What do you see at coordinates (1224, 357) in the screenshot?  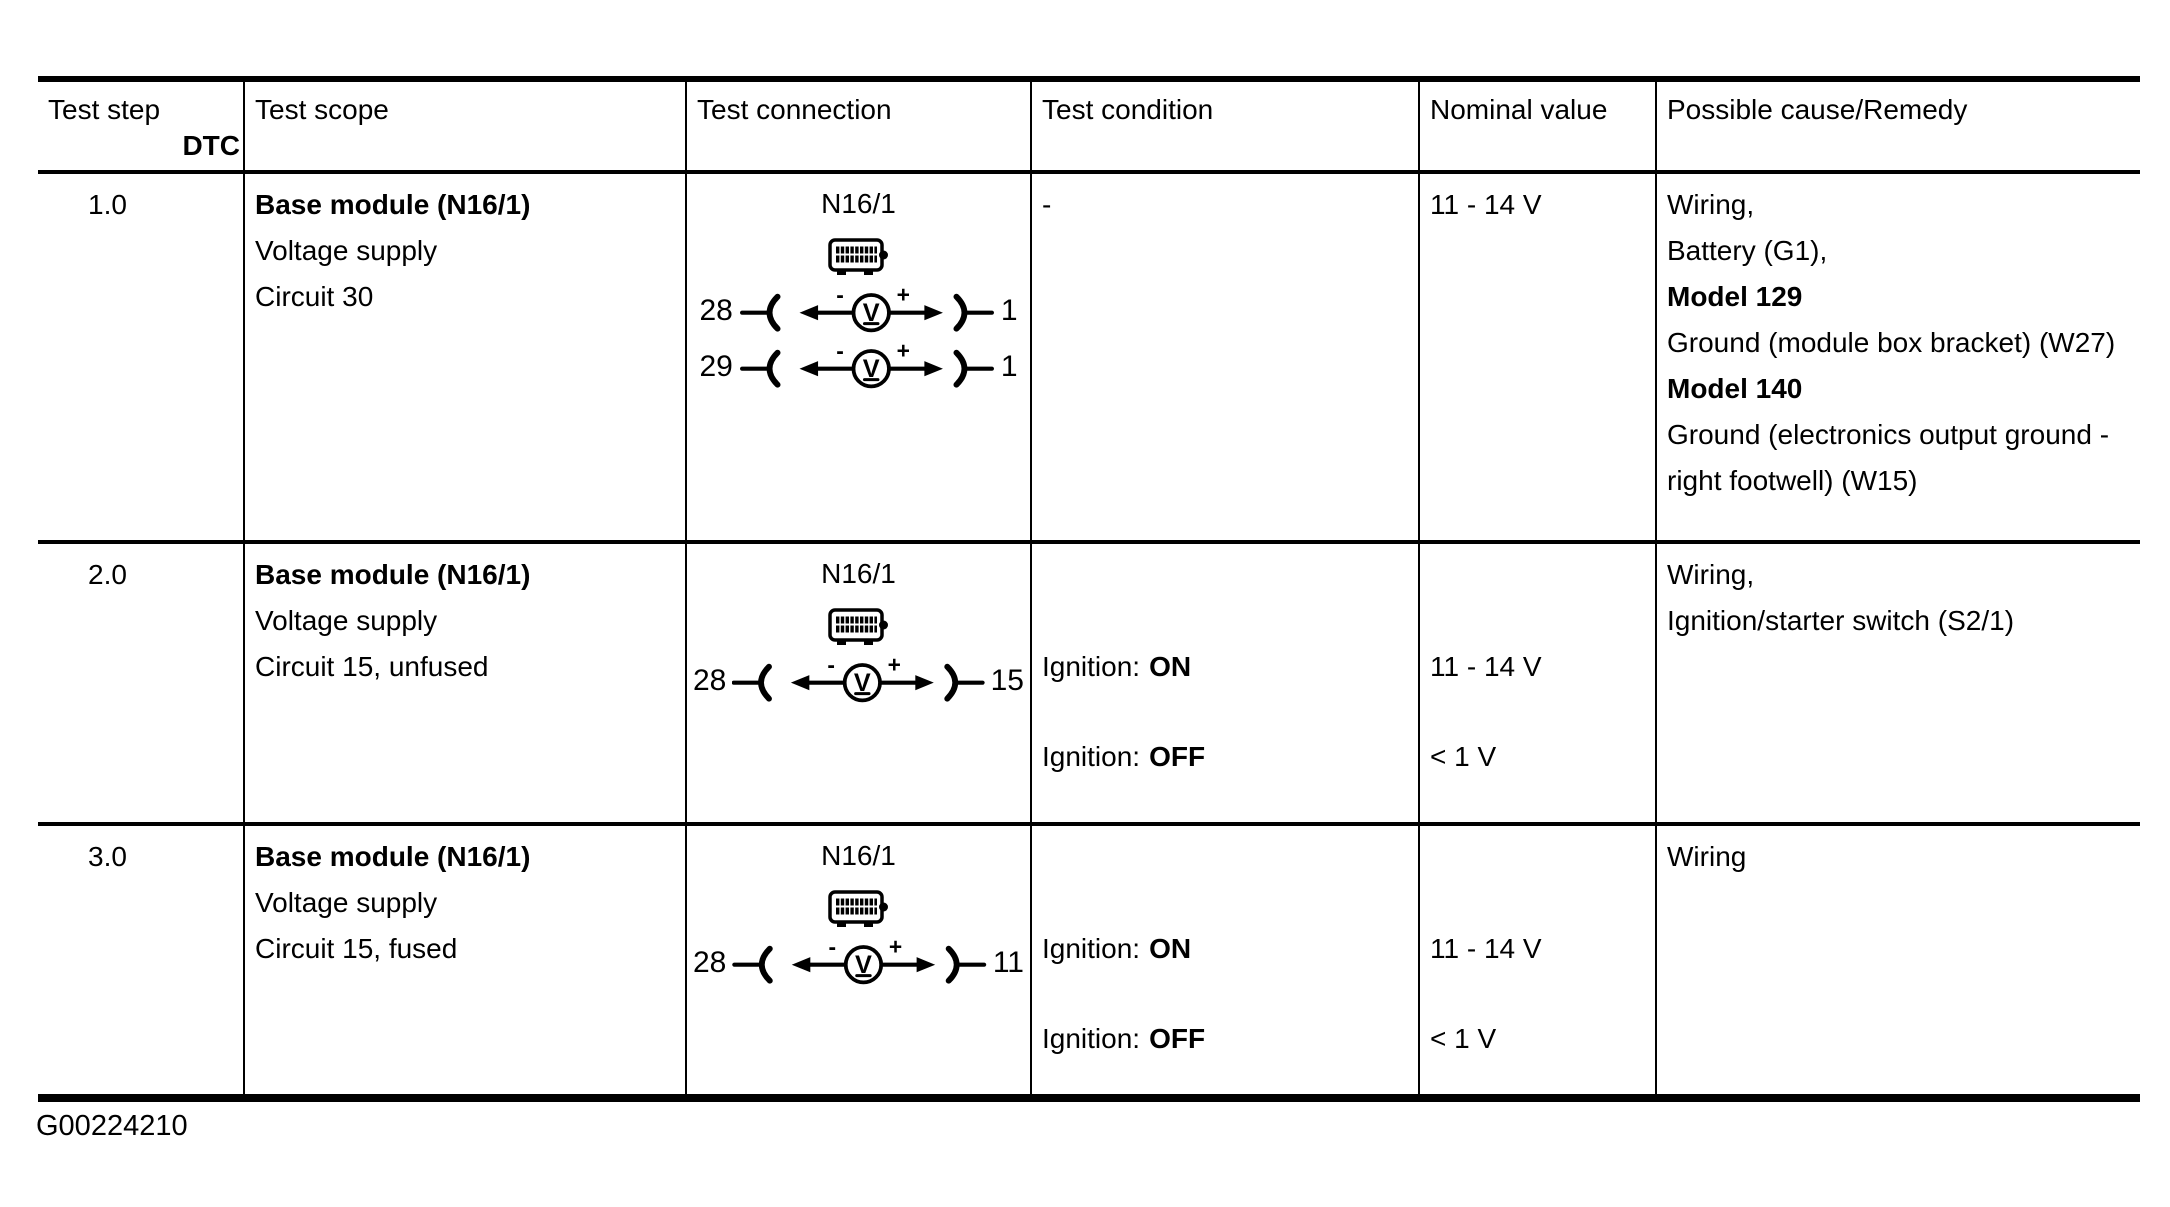 I see `cell-condition-1: -` at bounding box center [1224, 357].